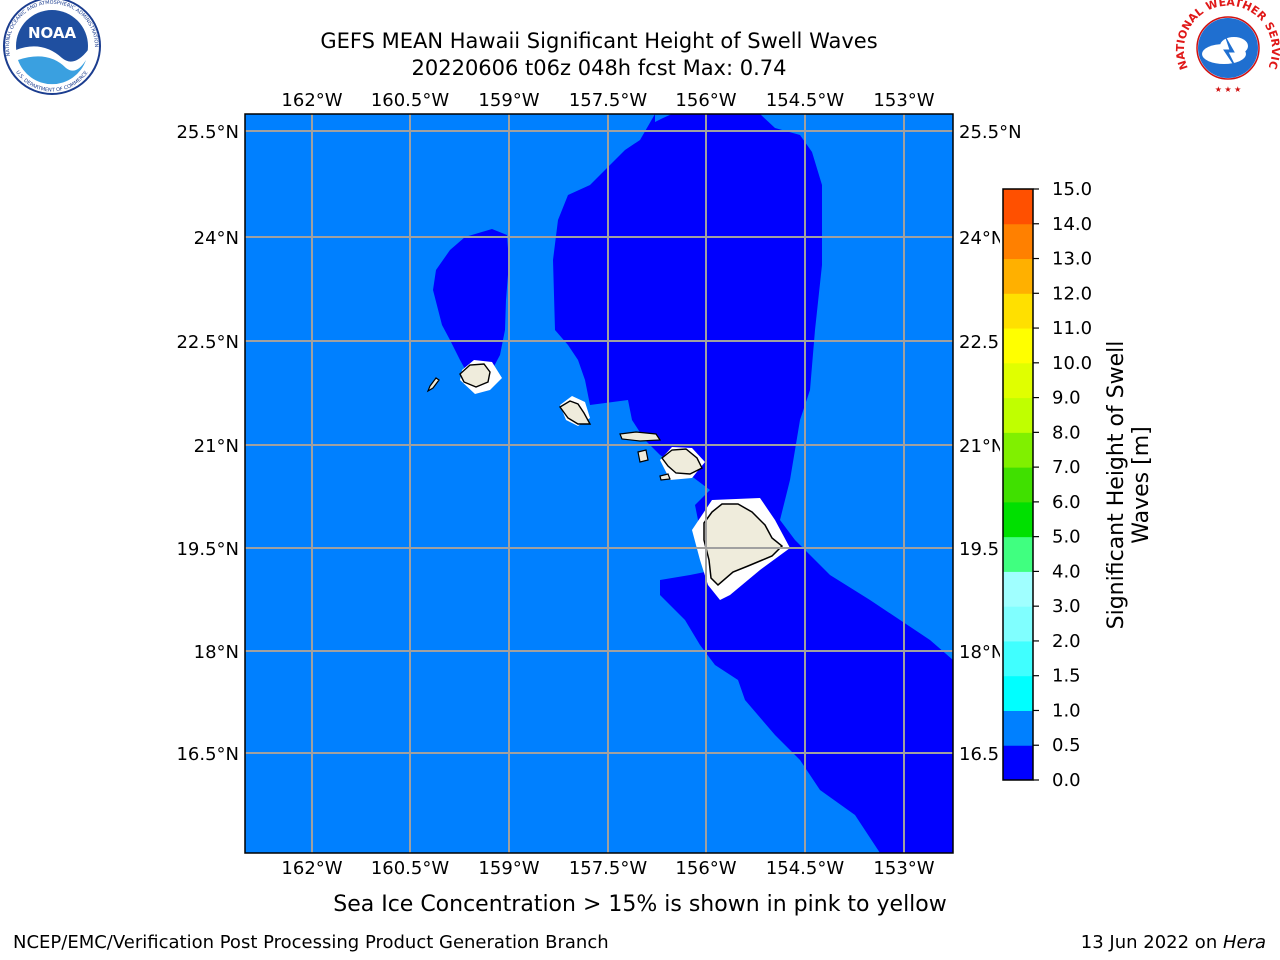 The width and height of the screenshot is (1280, 960). Describe the element at coordinates (1066, 780) in the screenshot. I see `colorbar-tick-label: 0.0` at that location.